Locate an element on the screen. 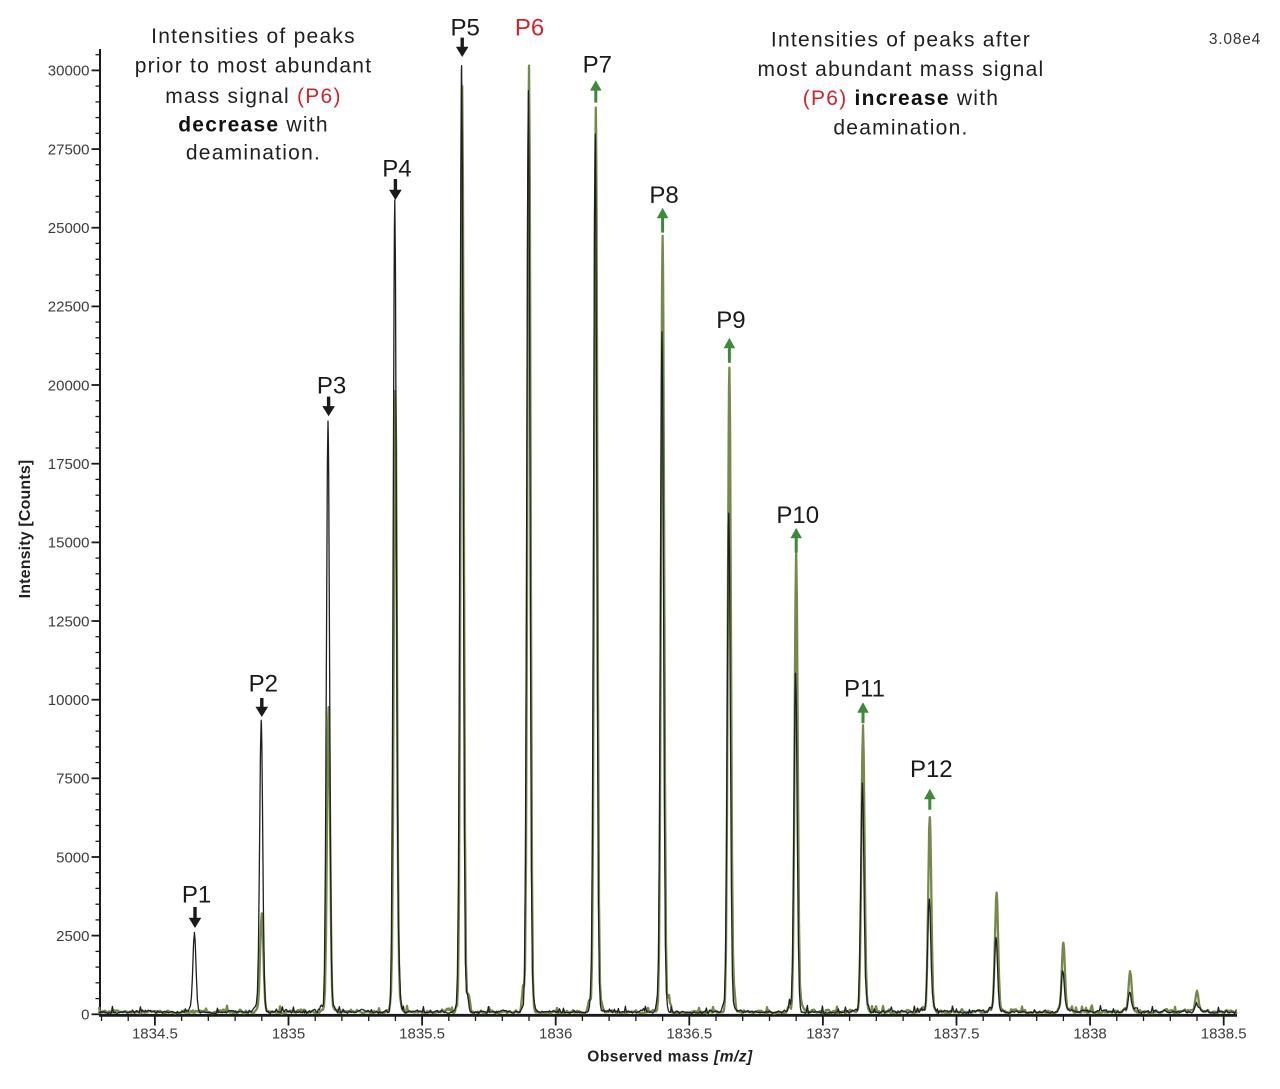 The height and width of the screenshot is (1089, 1280). svg-text: 1836 is located at coordinates (555, 1034).